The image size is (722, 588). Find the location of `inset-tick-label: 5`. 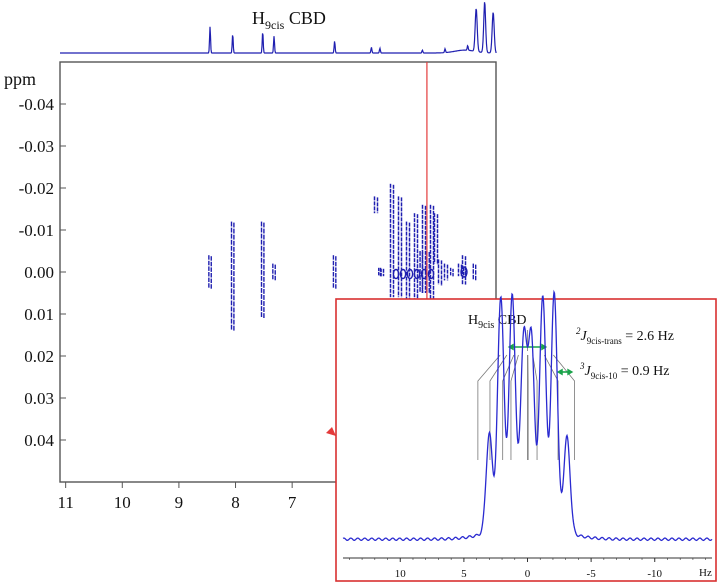

inset-tick-label: 5 is located at coordinates (464, 574).